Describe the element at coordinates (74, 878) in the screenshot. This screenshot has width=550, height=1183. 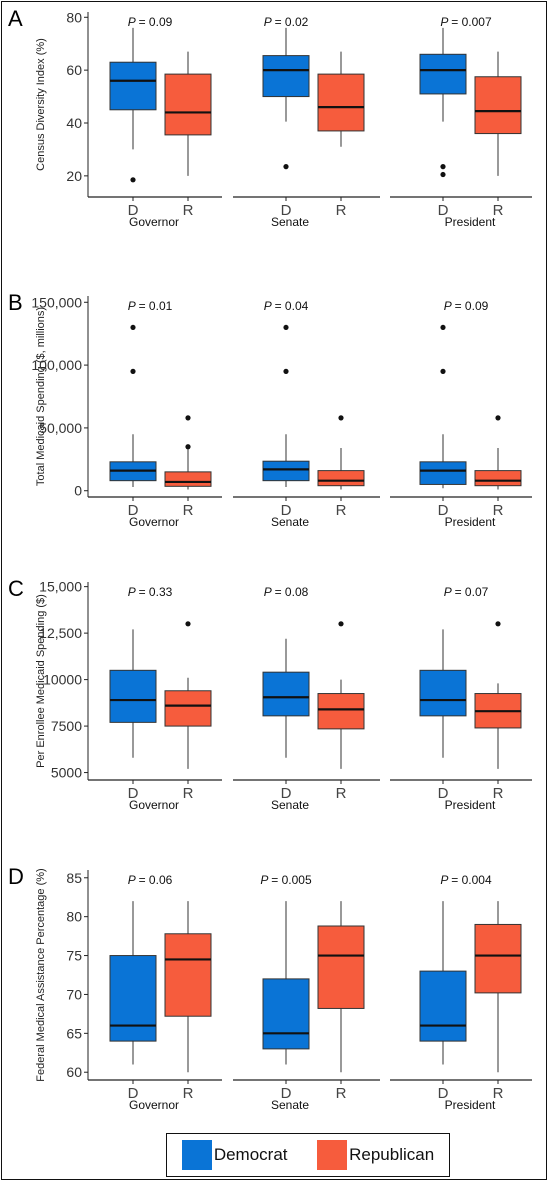
I see `y-tick-label: 85` at that location.